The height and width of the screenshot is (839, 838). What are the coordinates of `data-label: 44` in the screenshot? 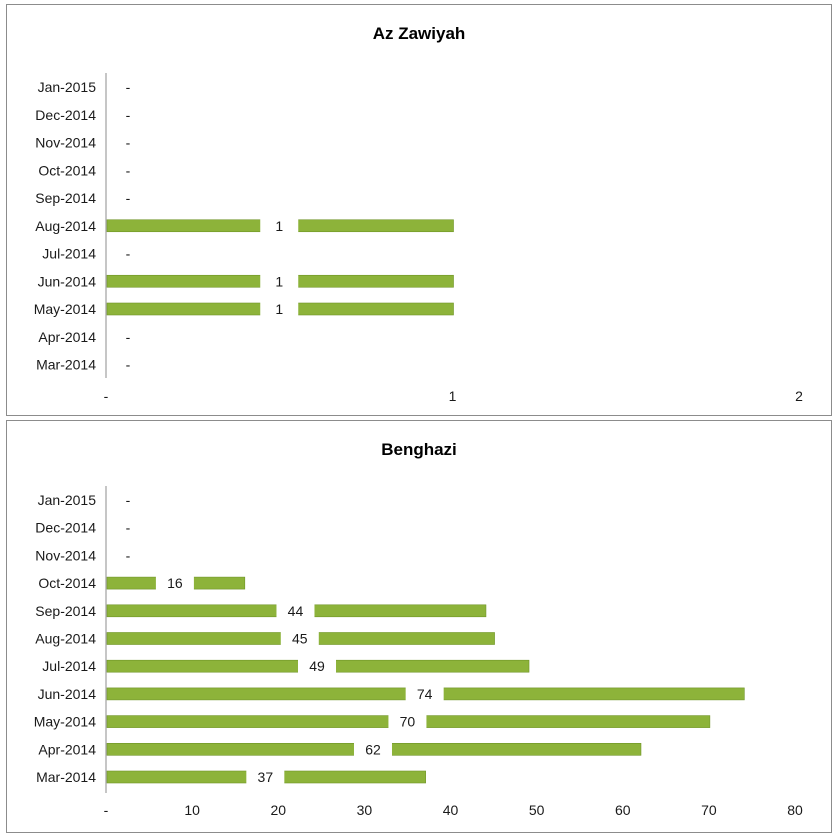 It's located at (296, 611).